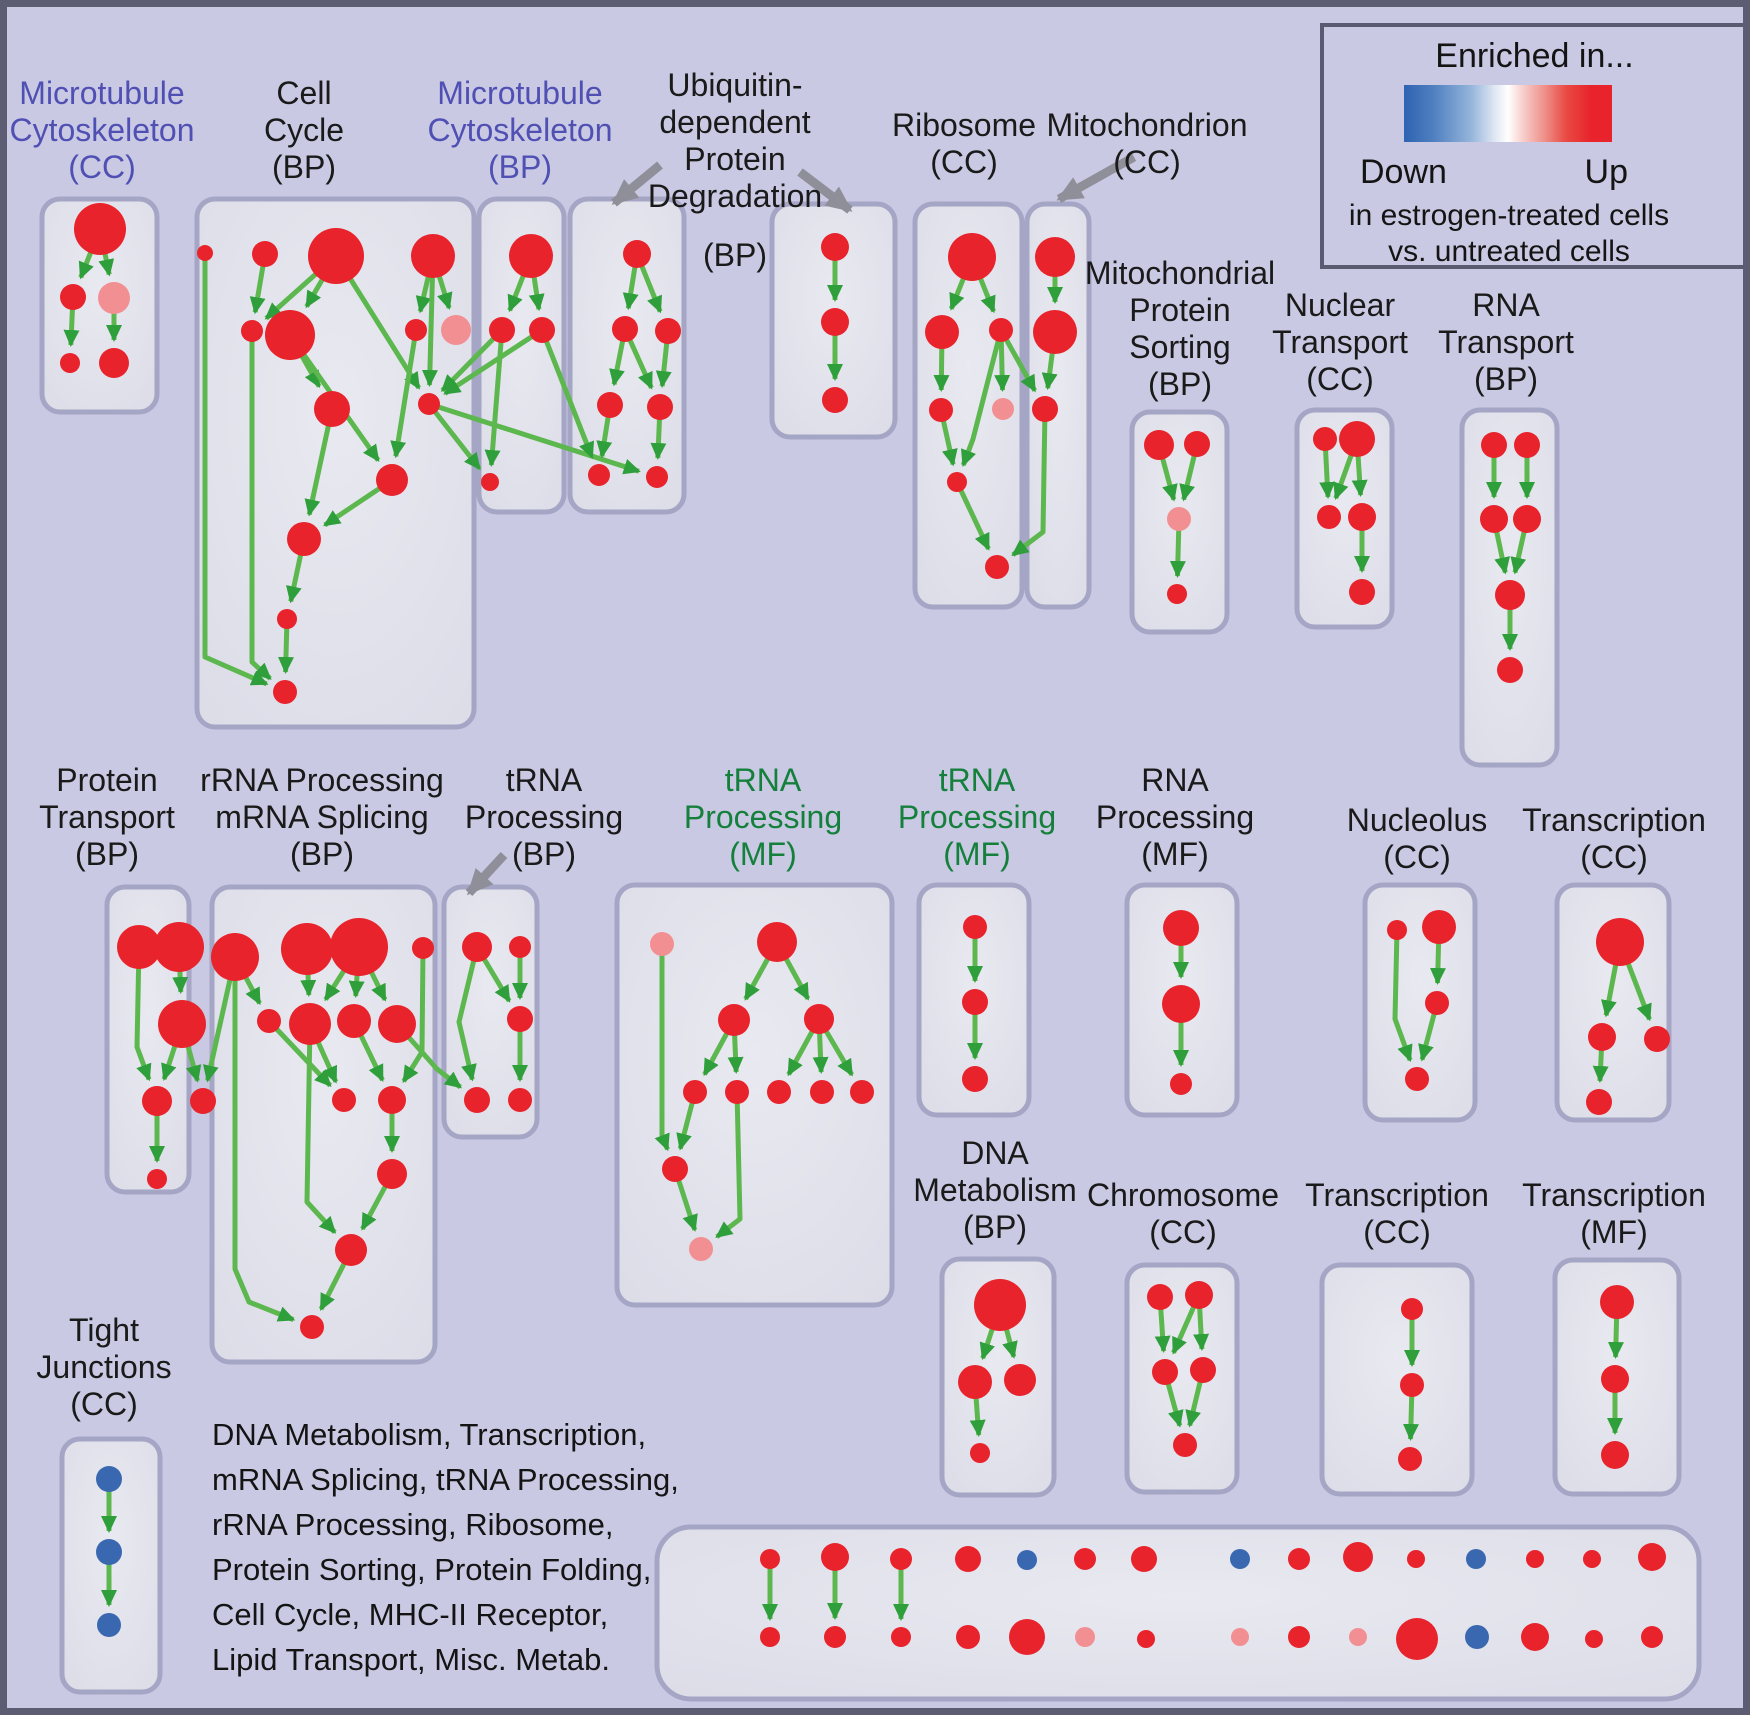  Describe the element at coordinates (344, 1100) in the screenshot. I see `node-rr9-red` at that location.